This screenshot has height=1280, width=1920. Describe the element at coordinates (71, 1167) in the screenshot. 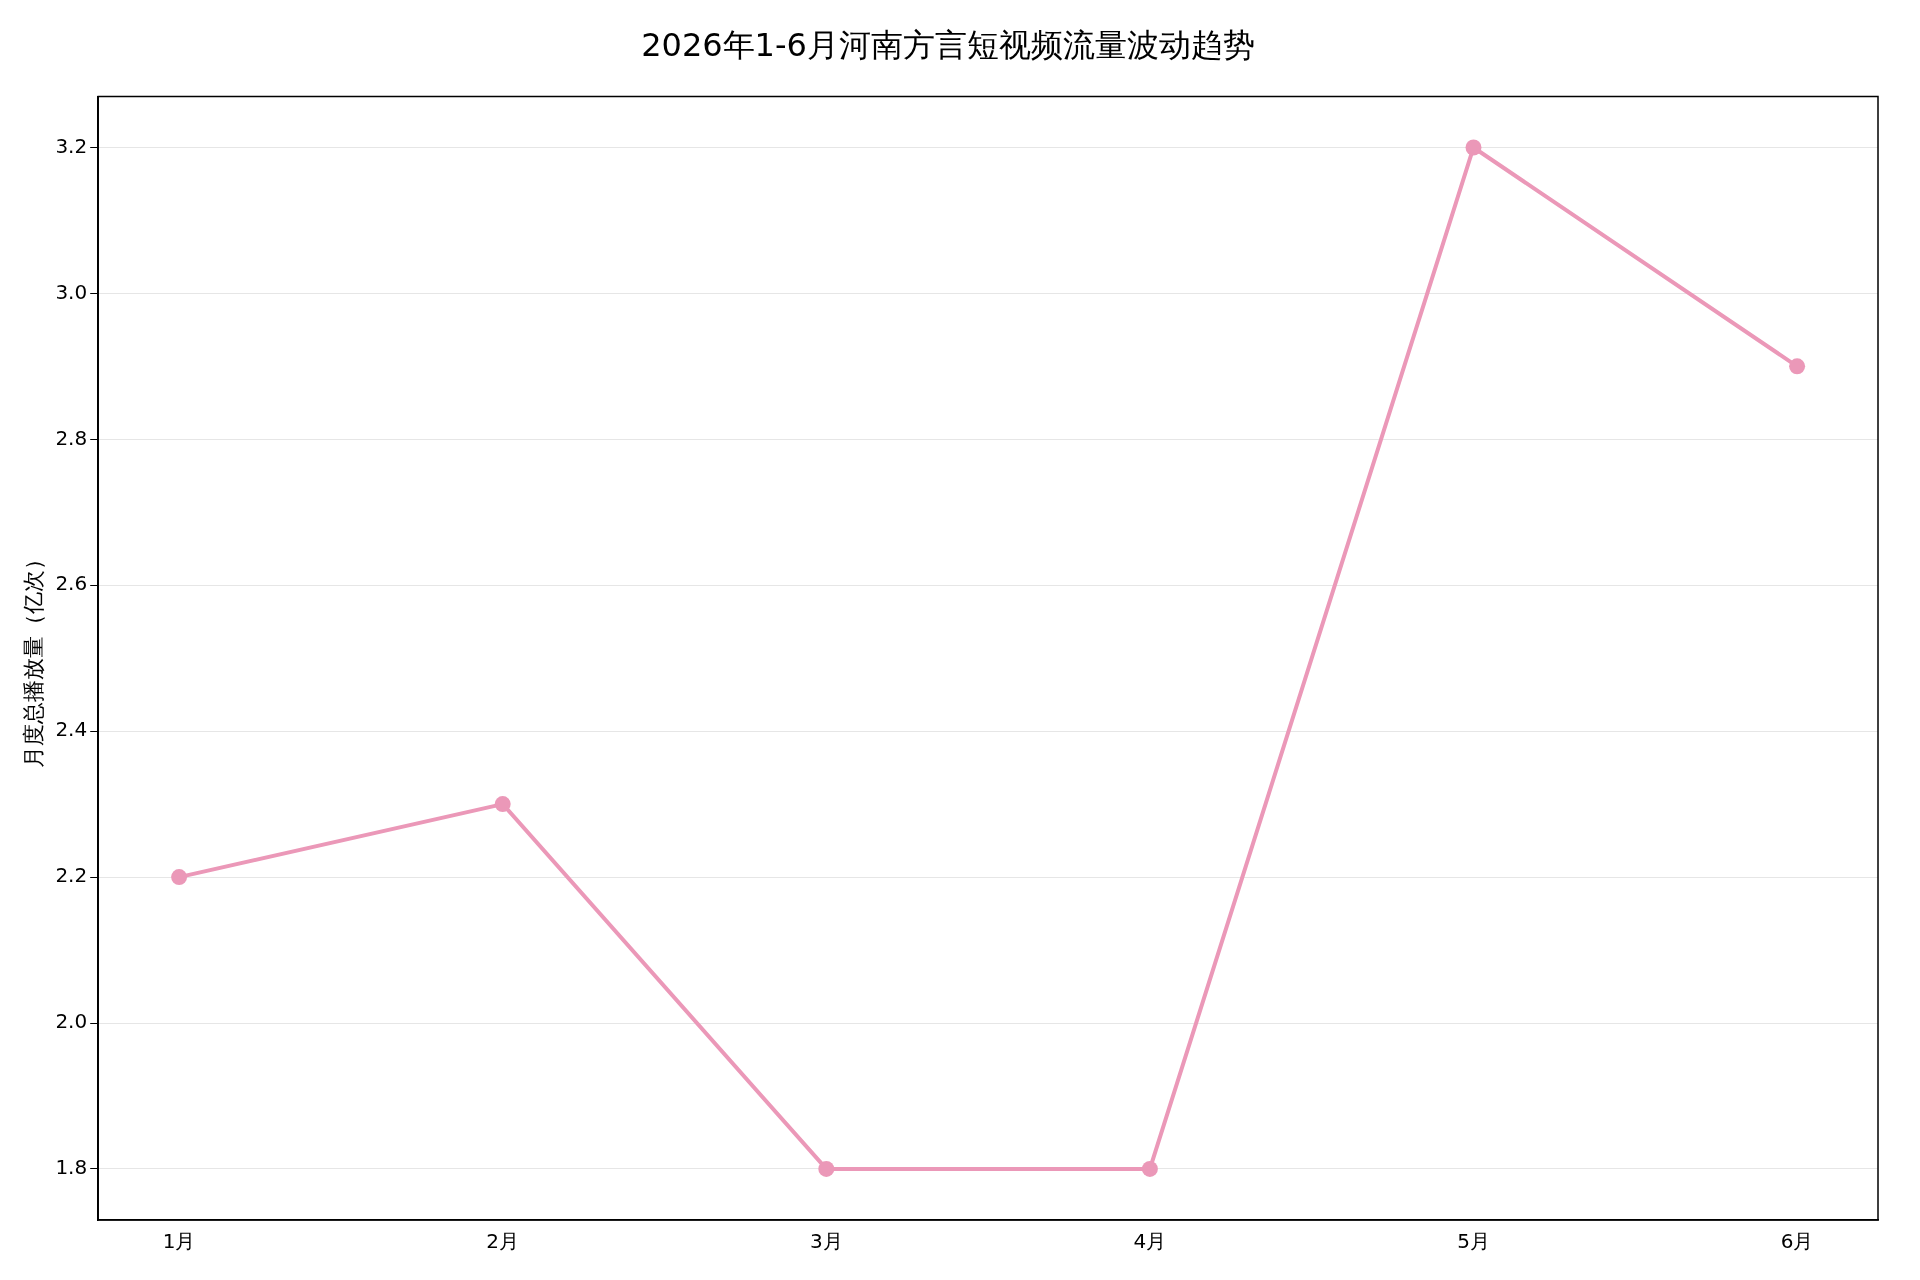

I see `y-tick-label: 1.8` at that location.